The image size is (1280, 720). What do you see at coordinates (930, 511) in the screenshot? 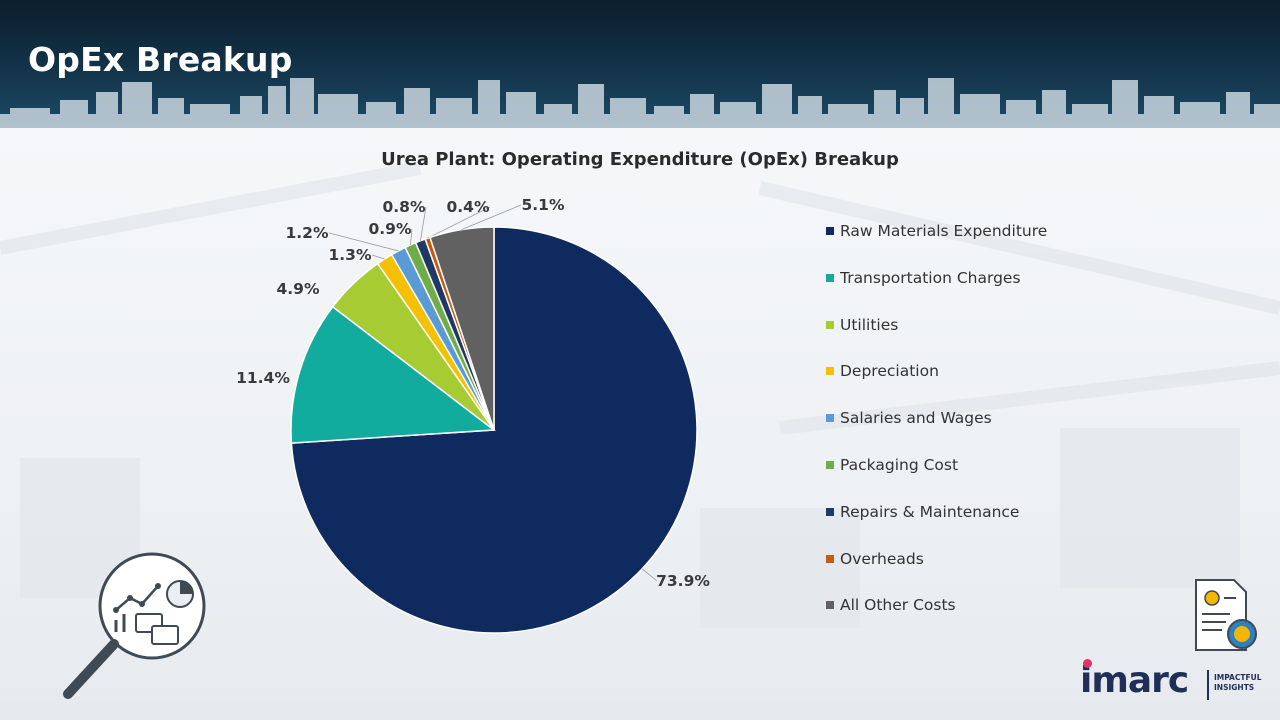
I see `legend-label: Repairs & Maintenance` at bounding box center [930, 511].